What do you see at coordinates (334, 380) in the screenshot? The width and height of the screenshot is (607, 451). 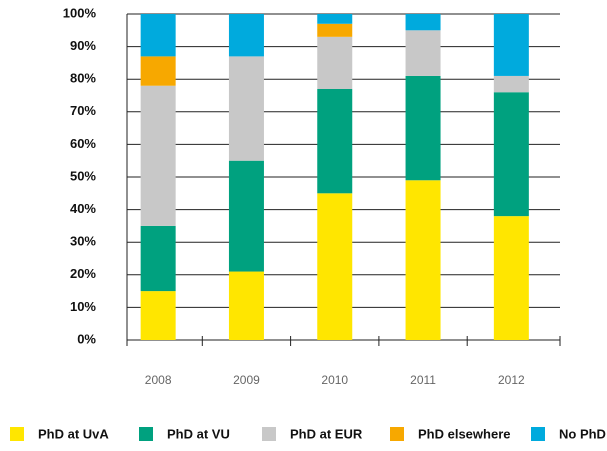 I see `x-tick-label: 2010` at bounding box center [334, 380].